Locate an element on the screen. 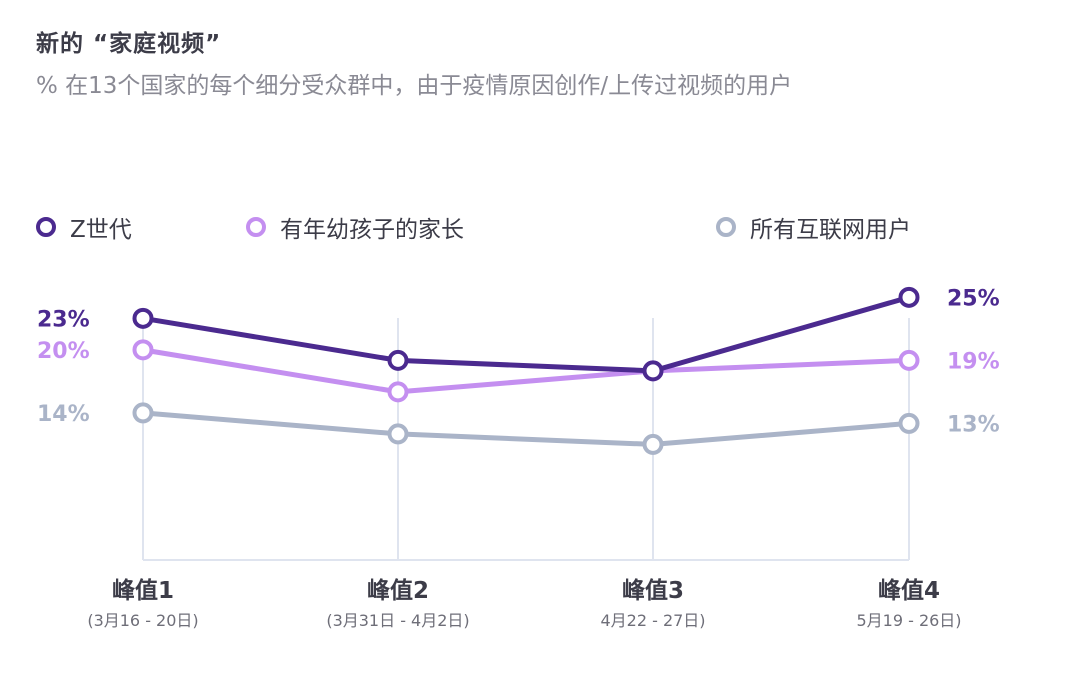 This screenshot has height=682, width=1080. data-label-end: 13% is located at coordinates (973, 424).